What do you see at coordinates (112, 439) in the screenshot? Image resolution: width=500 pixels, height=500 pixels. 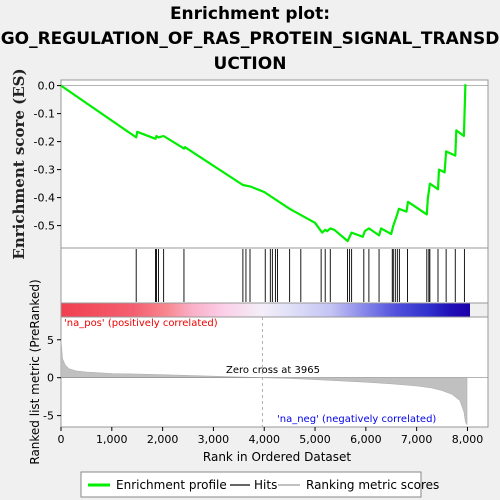 I see `x-tick-label-1: 1,000` at bounding box center [112, 439].